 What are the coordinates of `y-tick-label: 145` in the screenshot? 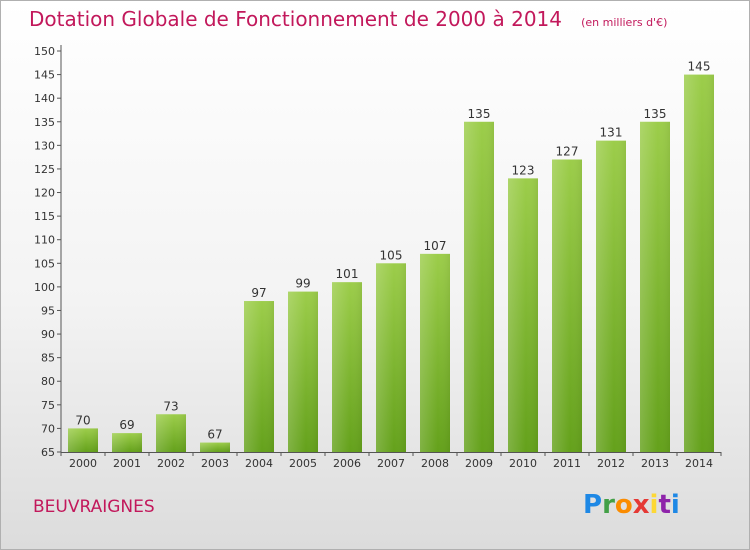 It's located at (44, 75).